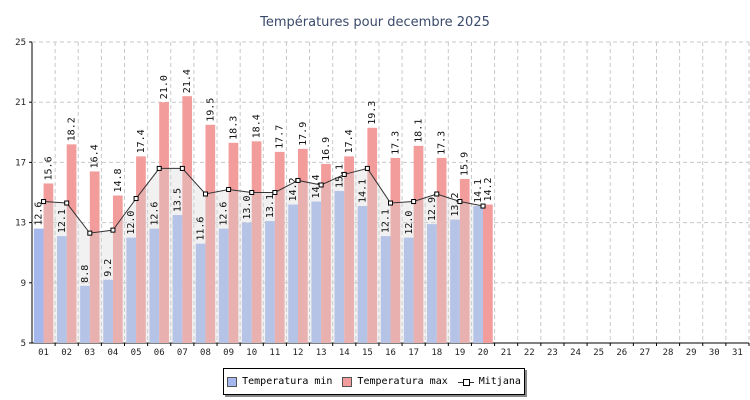 This screenshot has height=400, width=750. Describe the element at coordinates (552, 353) in the screenshot. I see `x-tick-label-23: 23` at that location.